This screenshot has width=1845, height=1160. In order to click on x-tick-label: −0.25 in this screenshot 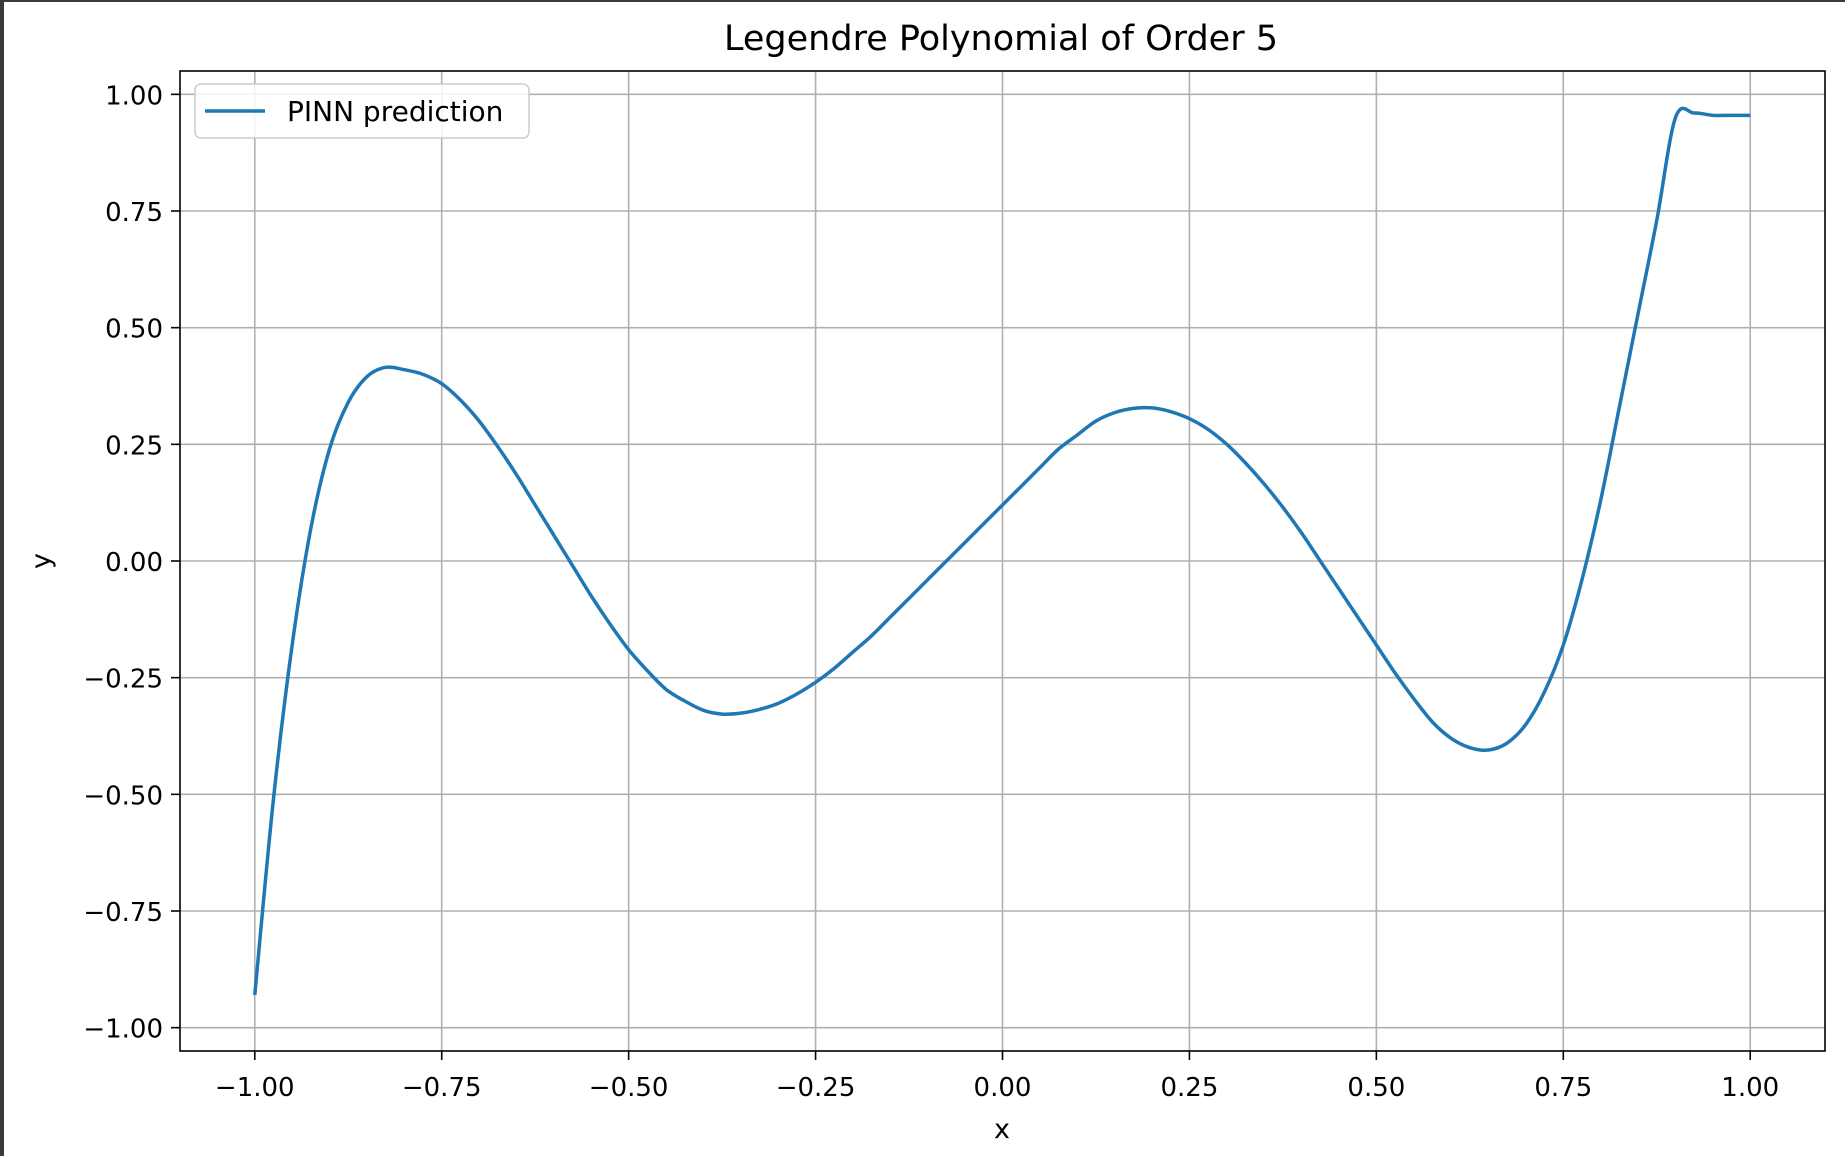, I will do `click(816, 1088)`.